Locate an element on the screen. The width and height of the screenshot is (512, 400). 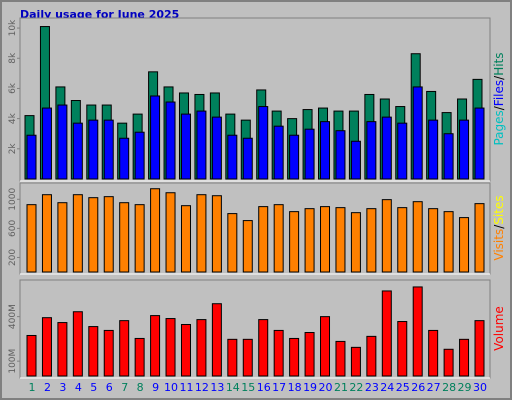
y-tick-label: 100M is located at coordinates (13, 361).